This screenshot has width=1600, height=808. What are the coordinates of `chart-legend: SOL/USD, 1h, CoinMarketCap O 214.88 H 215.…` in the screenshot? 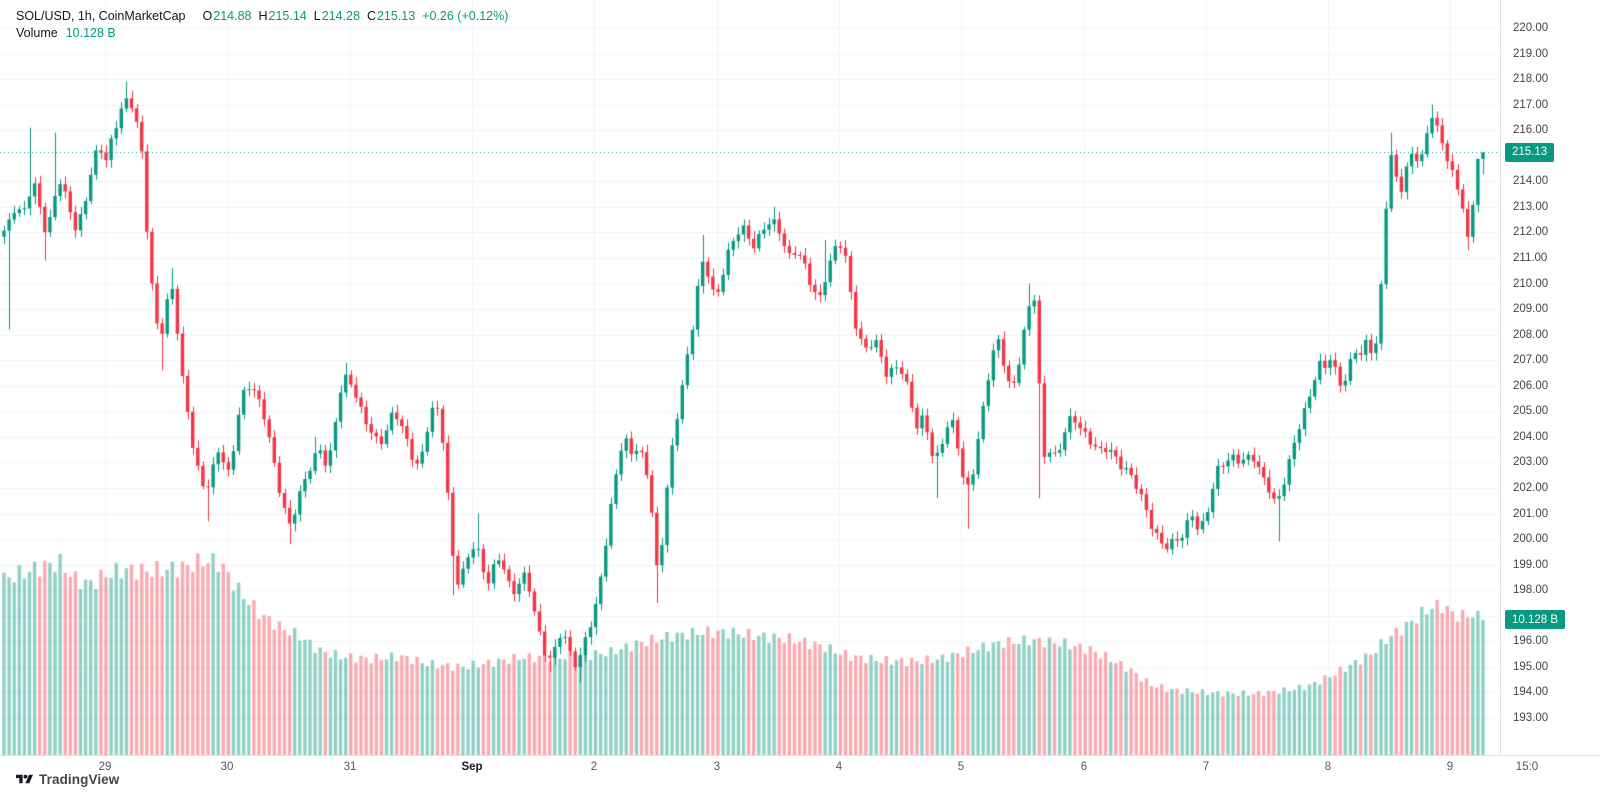 It's located at (262, 24).